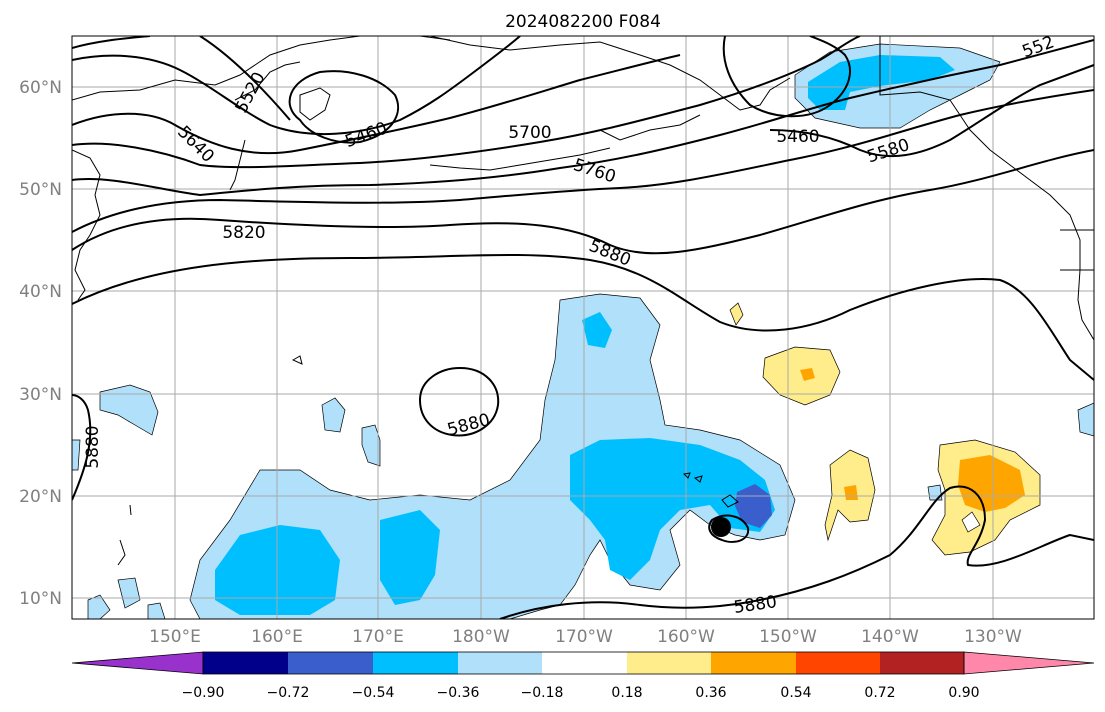  Describe the element at coordinates (288, 693) in the screenshot. I see `colorbar-tick-label: −0.72` at that location.